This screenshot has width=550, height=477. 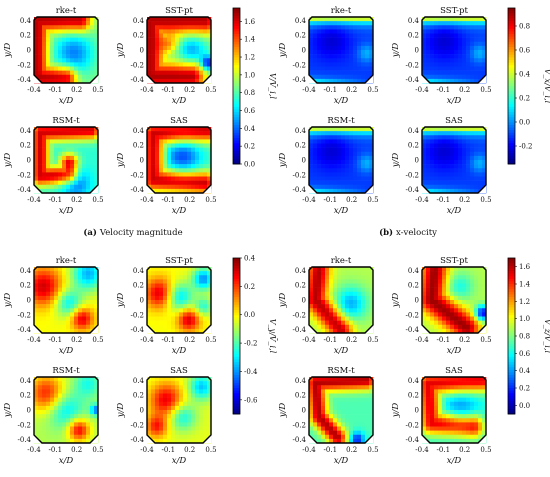 What do you see at coordinates (341, 300) in the screenshot?
I see `panel-outline` at bounding box center [341, 300].